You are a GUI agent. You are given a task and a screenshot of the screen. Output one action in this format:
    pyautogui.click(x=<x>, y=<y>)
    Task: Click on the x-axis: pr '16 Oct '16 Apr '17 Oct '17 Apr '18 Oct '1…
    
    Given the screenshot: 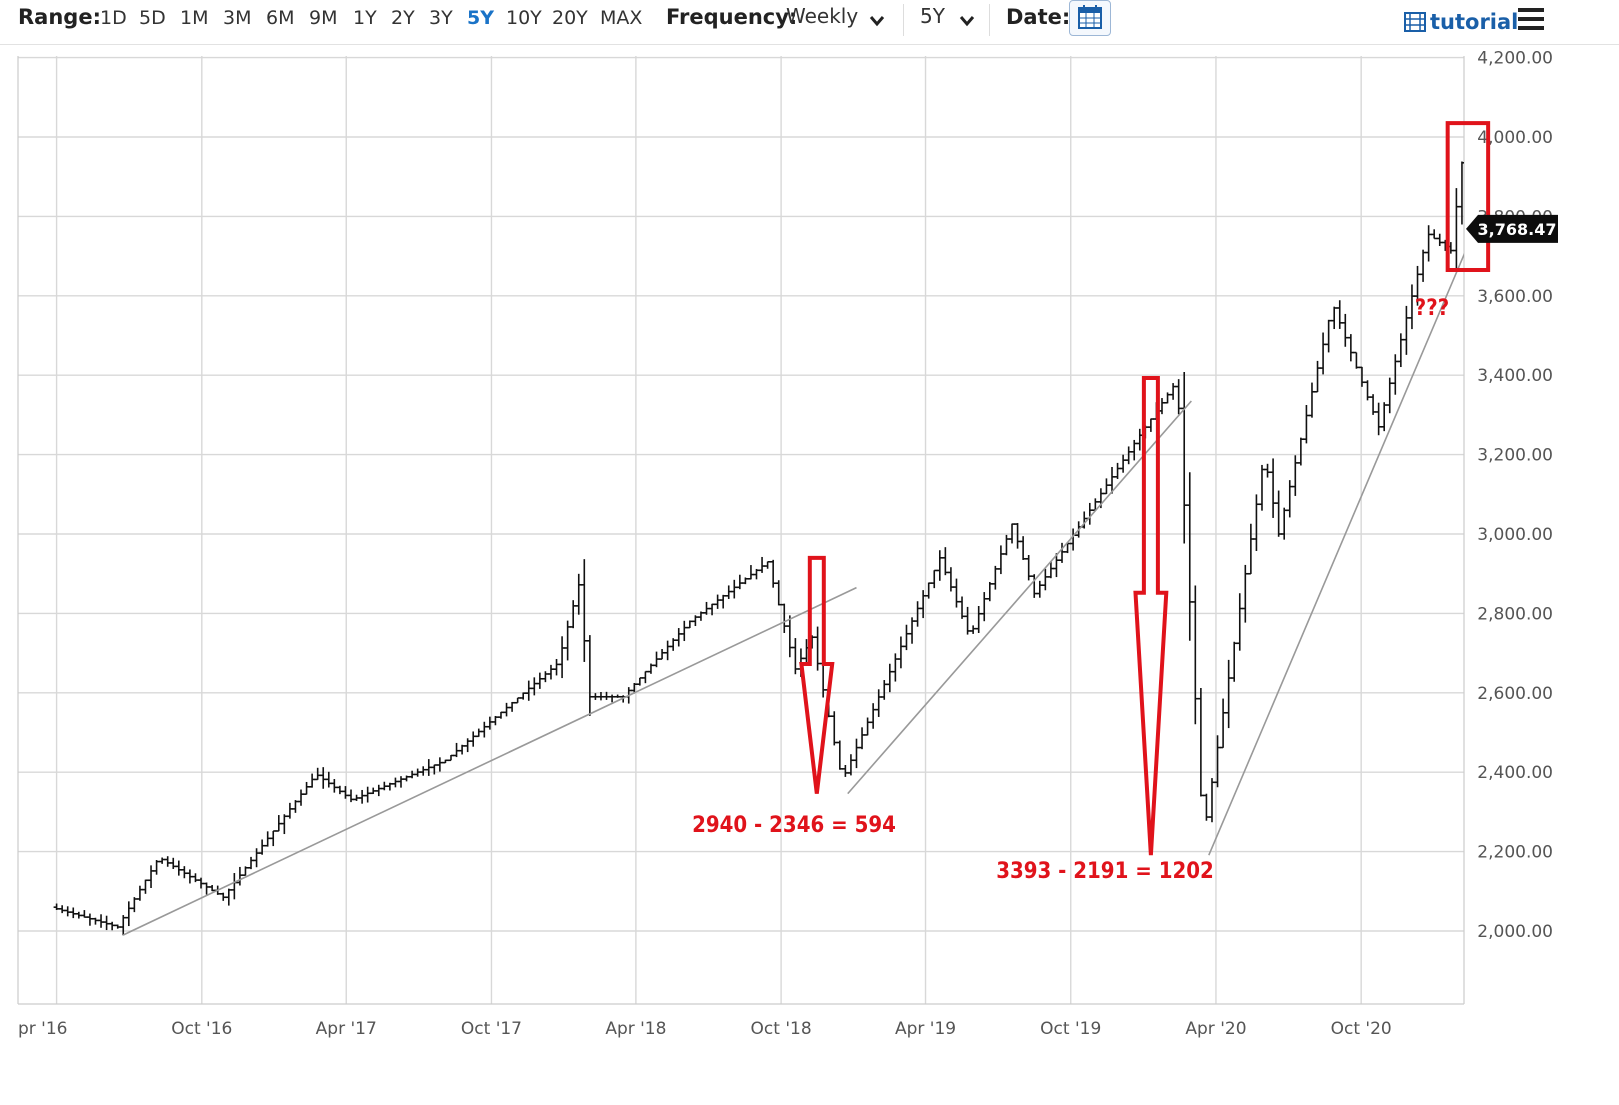 What is the action you would take?
    pyautogui.click(x=705, y=1029)
    